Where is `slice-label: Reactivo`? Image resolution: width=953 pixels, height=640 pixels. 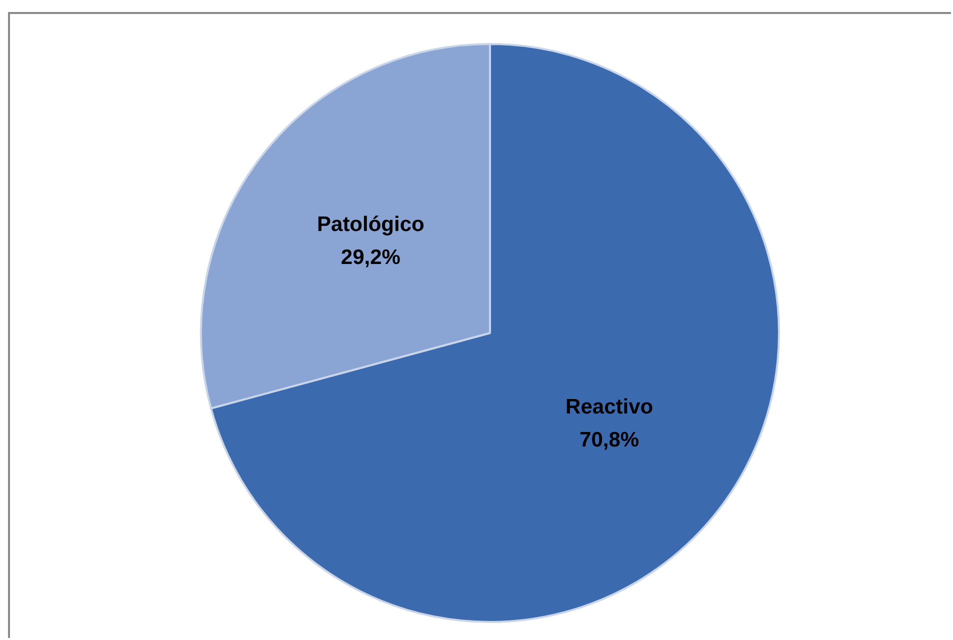 slice-label: Reactivo is located at coordinates (610, 407).